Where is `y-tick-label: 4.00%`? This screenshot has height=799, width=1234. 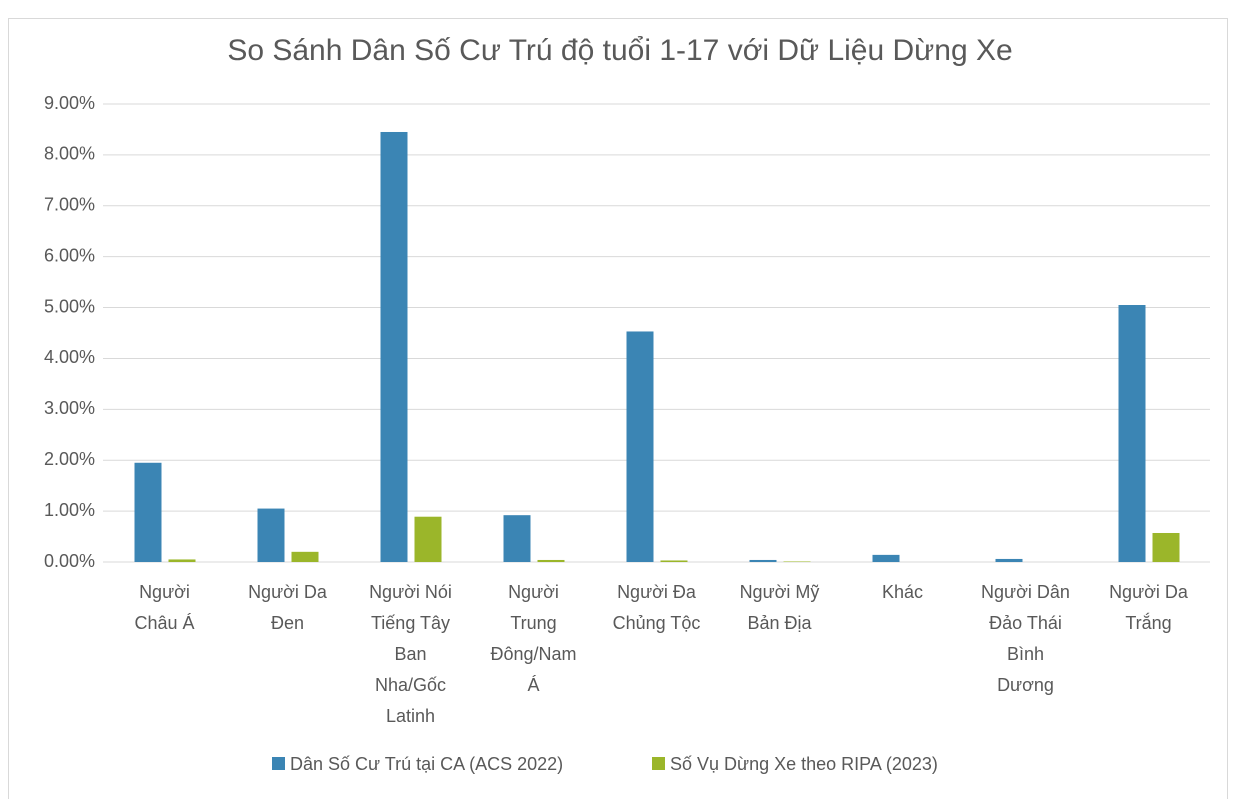 y-tick-label: 4.00% is located at coordinates (69, 357).